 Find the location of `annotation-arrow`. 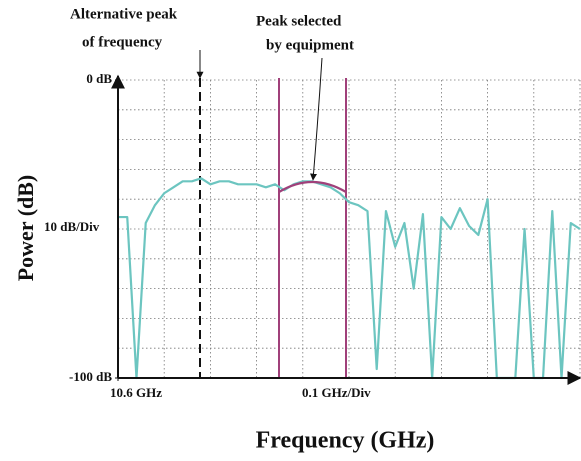

annotation-arrow is located at coordinates (316, 119).